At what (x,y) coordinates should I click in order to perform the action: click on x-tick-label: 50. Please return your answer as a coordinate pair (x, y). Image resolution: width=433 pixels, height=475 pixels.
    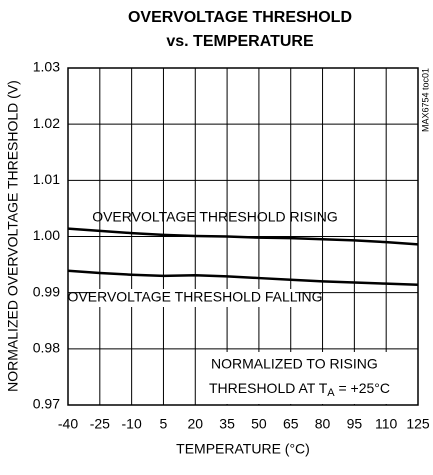
    Looking at the image, I should click on (259, 424).